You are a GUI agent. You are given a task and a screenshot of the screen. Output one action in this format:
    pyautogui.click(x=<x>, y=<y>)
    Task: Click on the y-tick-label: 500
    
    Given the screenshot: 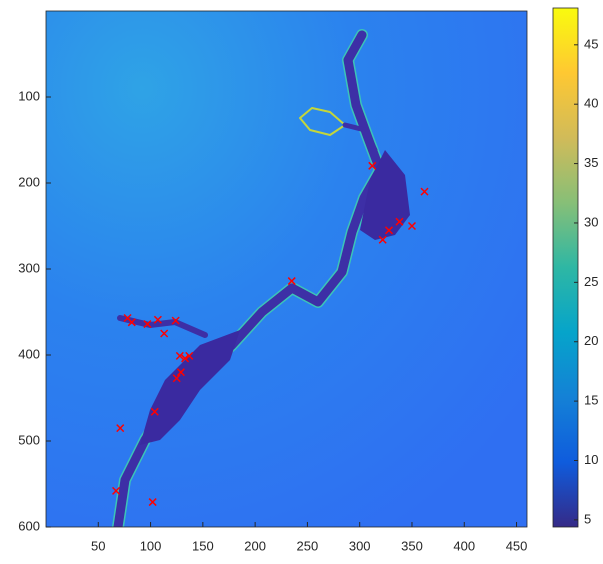 What is the action you would take?
    pyautogui.click(x=29, y=439)
    